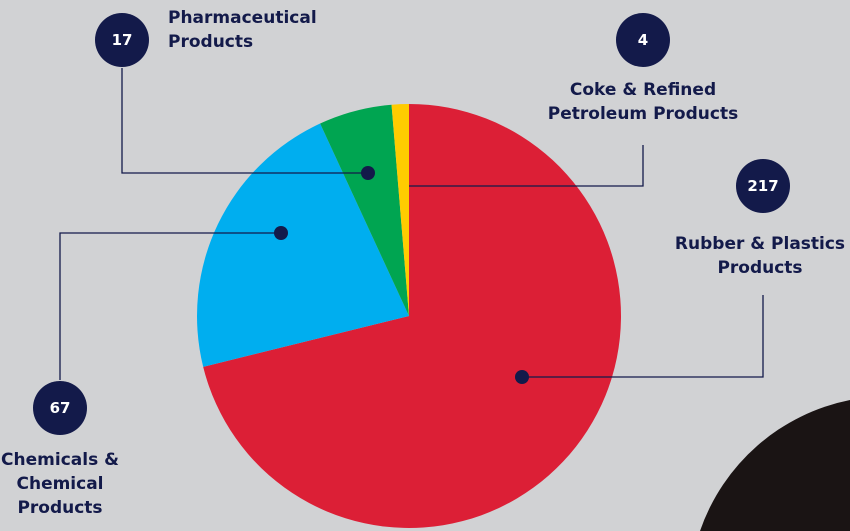 This screenshot has height=531, width=850. Describe the element at coordinates (775, 465) in the screenshot. I see `decor-corner` at that location.